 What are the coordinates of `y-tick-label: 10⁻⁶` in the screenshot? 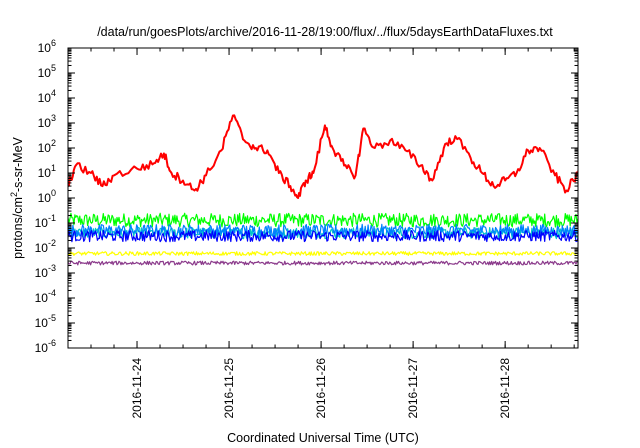 It's located at (45, 346).